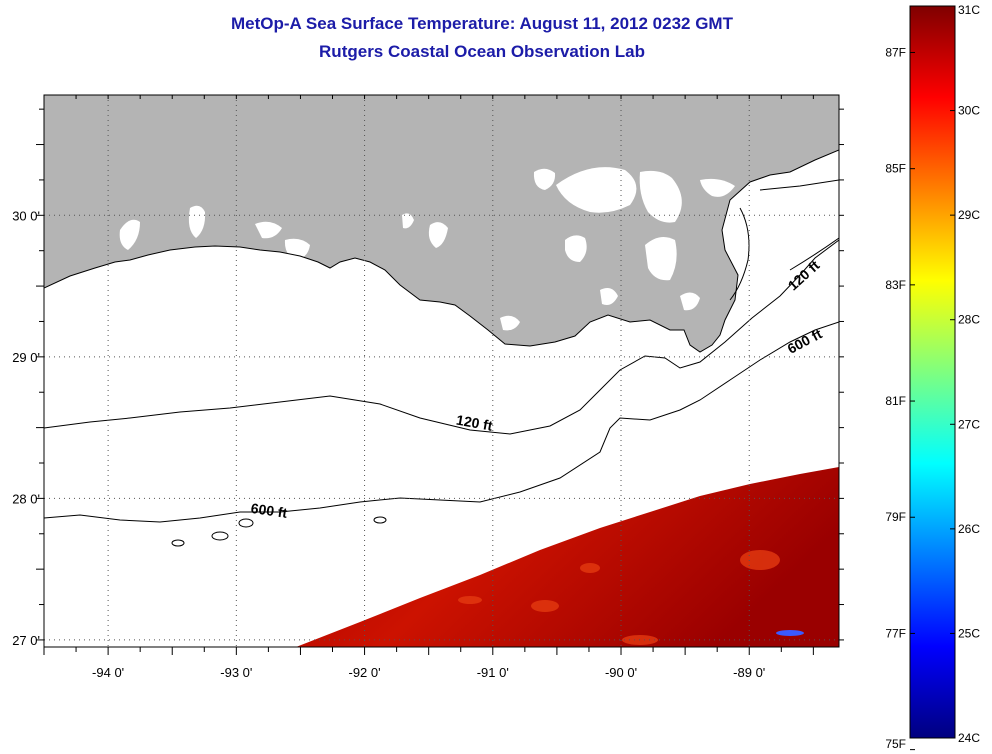 This screenshot has height=754, width=992. What do you see at coordinates (895, 169) in the screenshot?
I see `fahrenheit-label: 85F` at bounding box center [895, 169].